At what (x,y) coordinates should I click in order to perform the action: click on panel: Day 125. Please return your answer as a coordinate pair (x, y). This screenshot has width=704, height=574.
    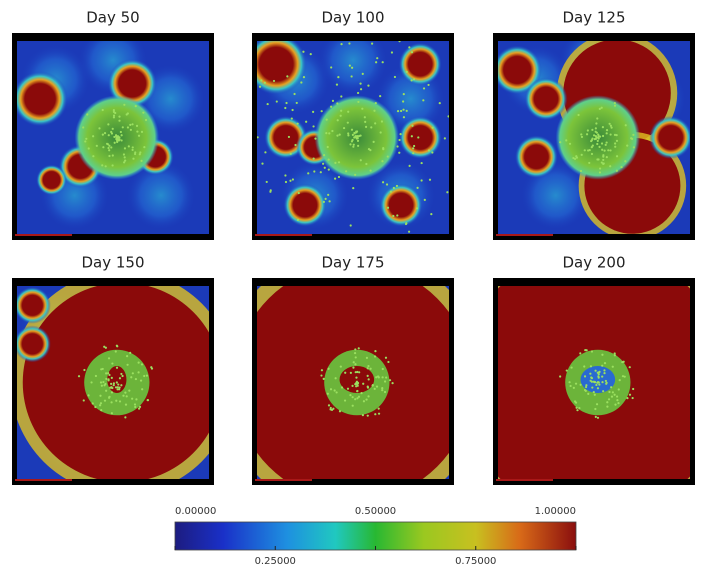
    Looking at the image, I should click on (594, 124).